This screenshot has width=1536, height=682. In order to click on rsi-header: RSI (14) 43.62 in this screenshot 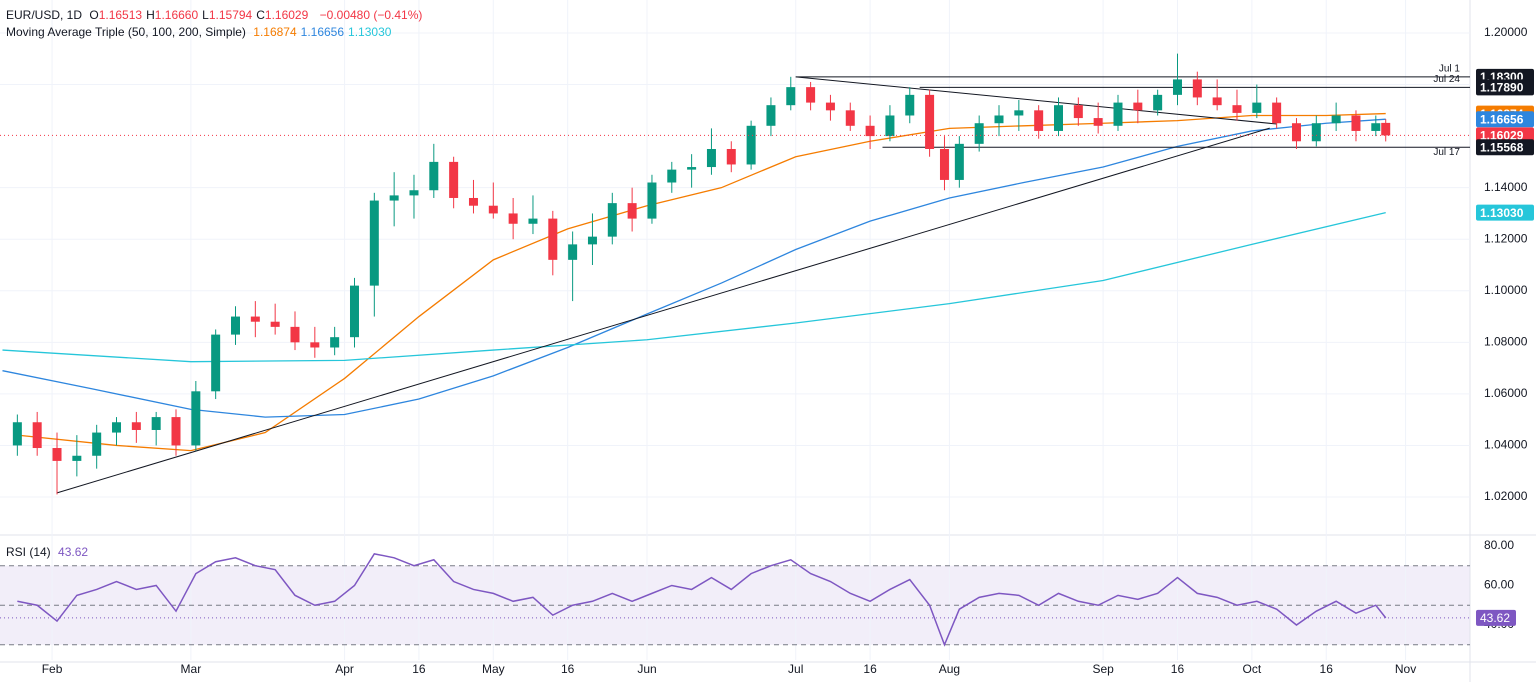, I will do `click(49, 552)`.